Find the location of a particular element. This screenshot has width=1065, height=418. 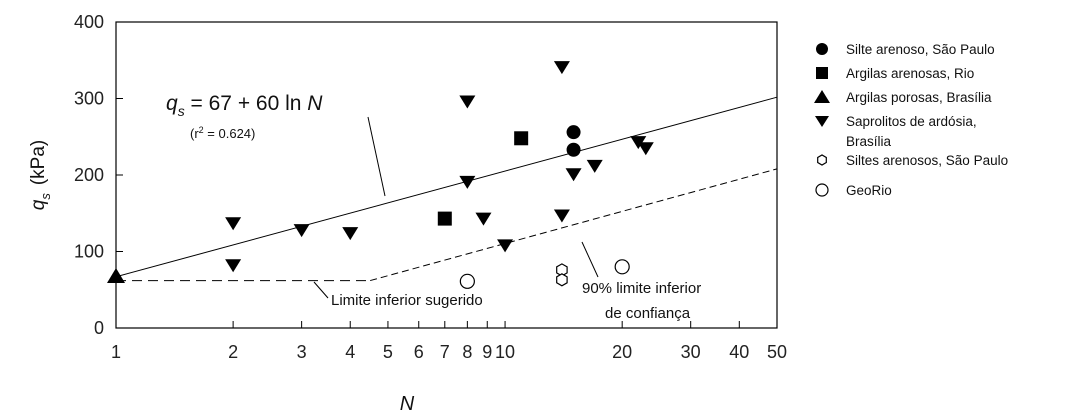

y-tick-label: 0 is located at coordinates (99, 328).